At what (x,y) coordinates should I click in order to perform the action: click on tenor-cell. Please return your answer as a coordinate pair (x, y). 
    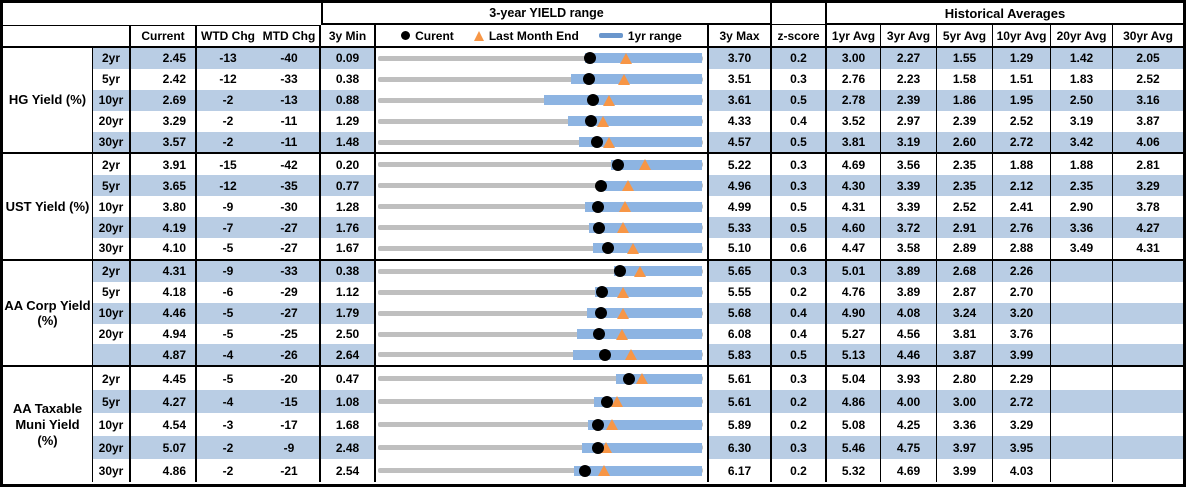
    Looking at the image, I should click on (112, 355).